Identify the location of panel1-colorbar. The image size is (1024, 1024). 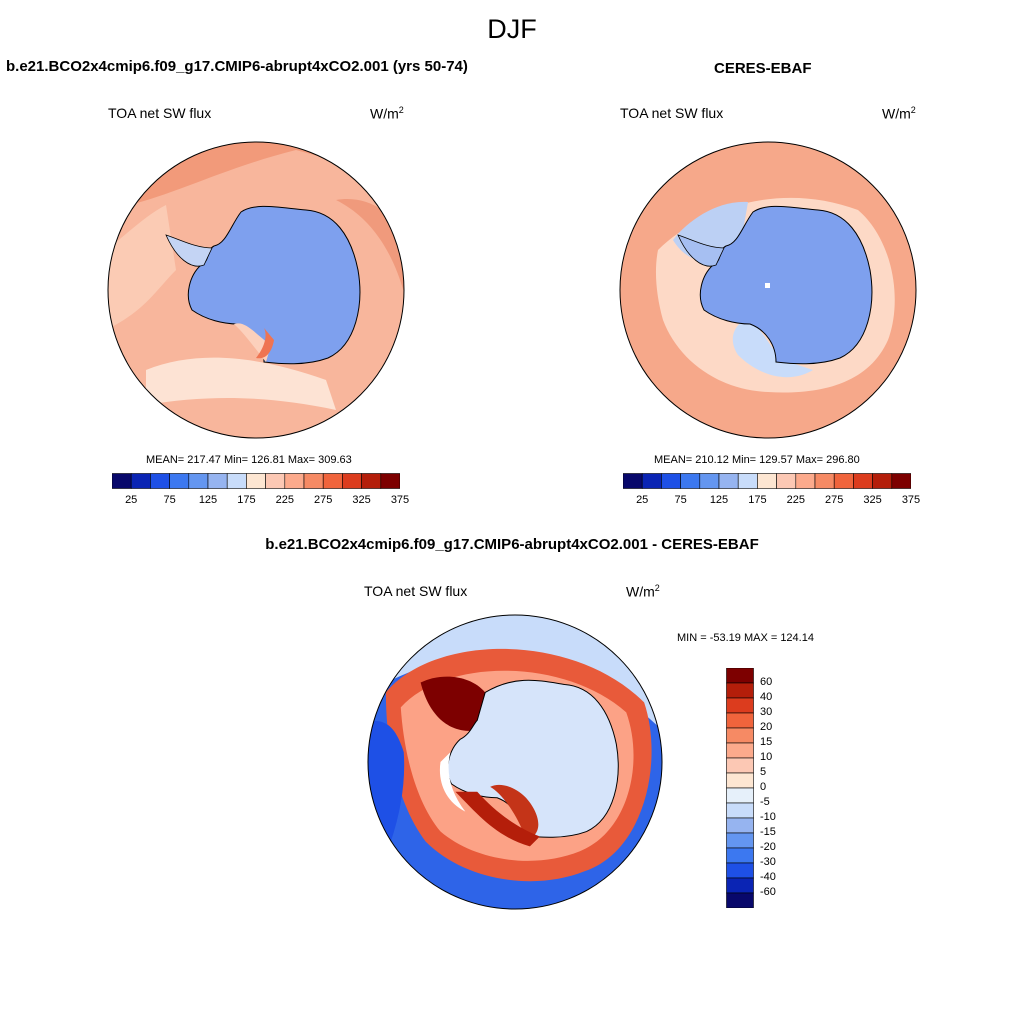
(256, 481).